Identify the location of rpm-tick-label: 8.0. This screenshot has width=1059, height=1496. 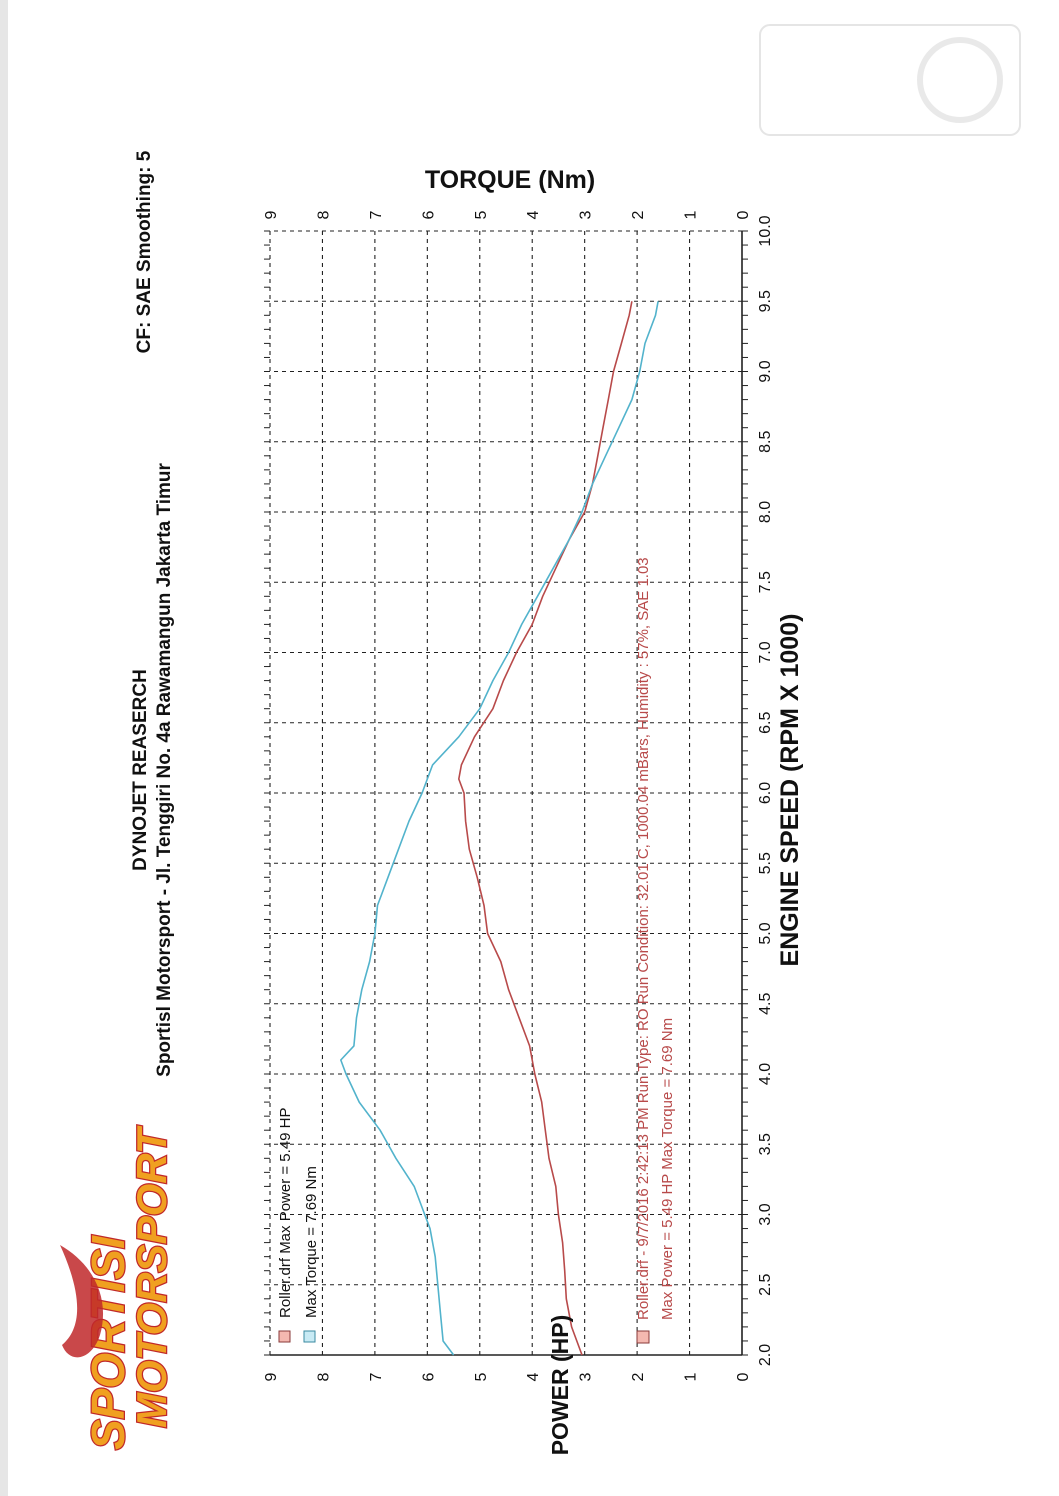
(765, 512).